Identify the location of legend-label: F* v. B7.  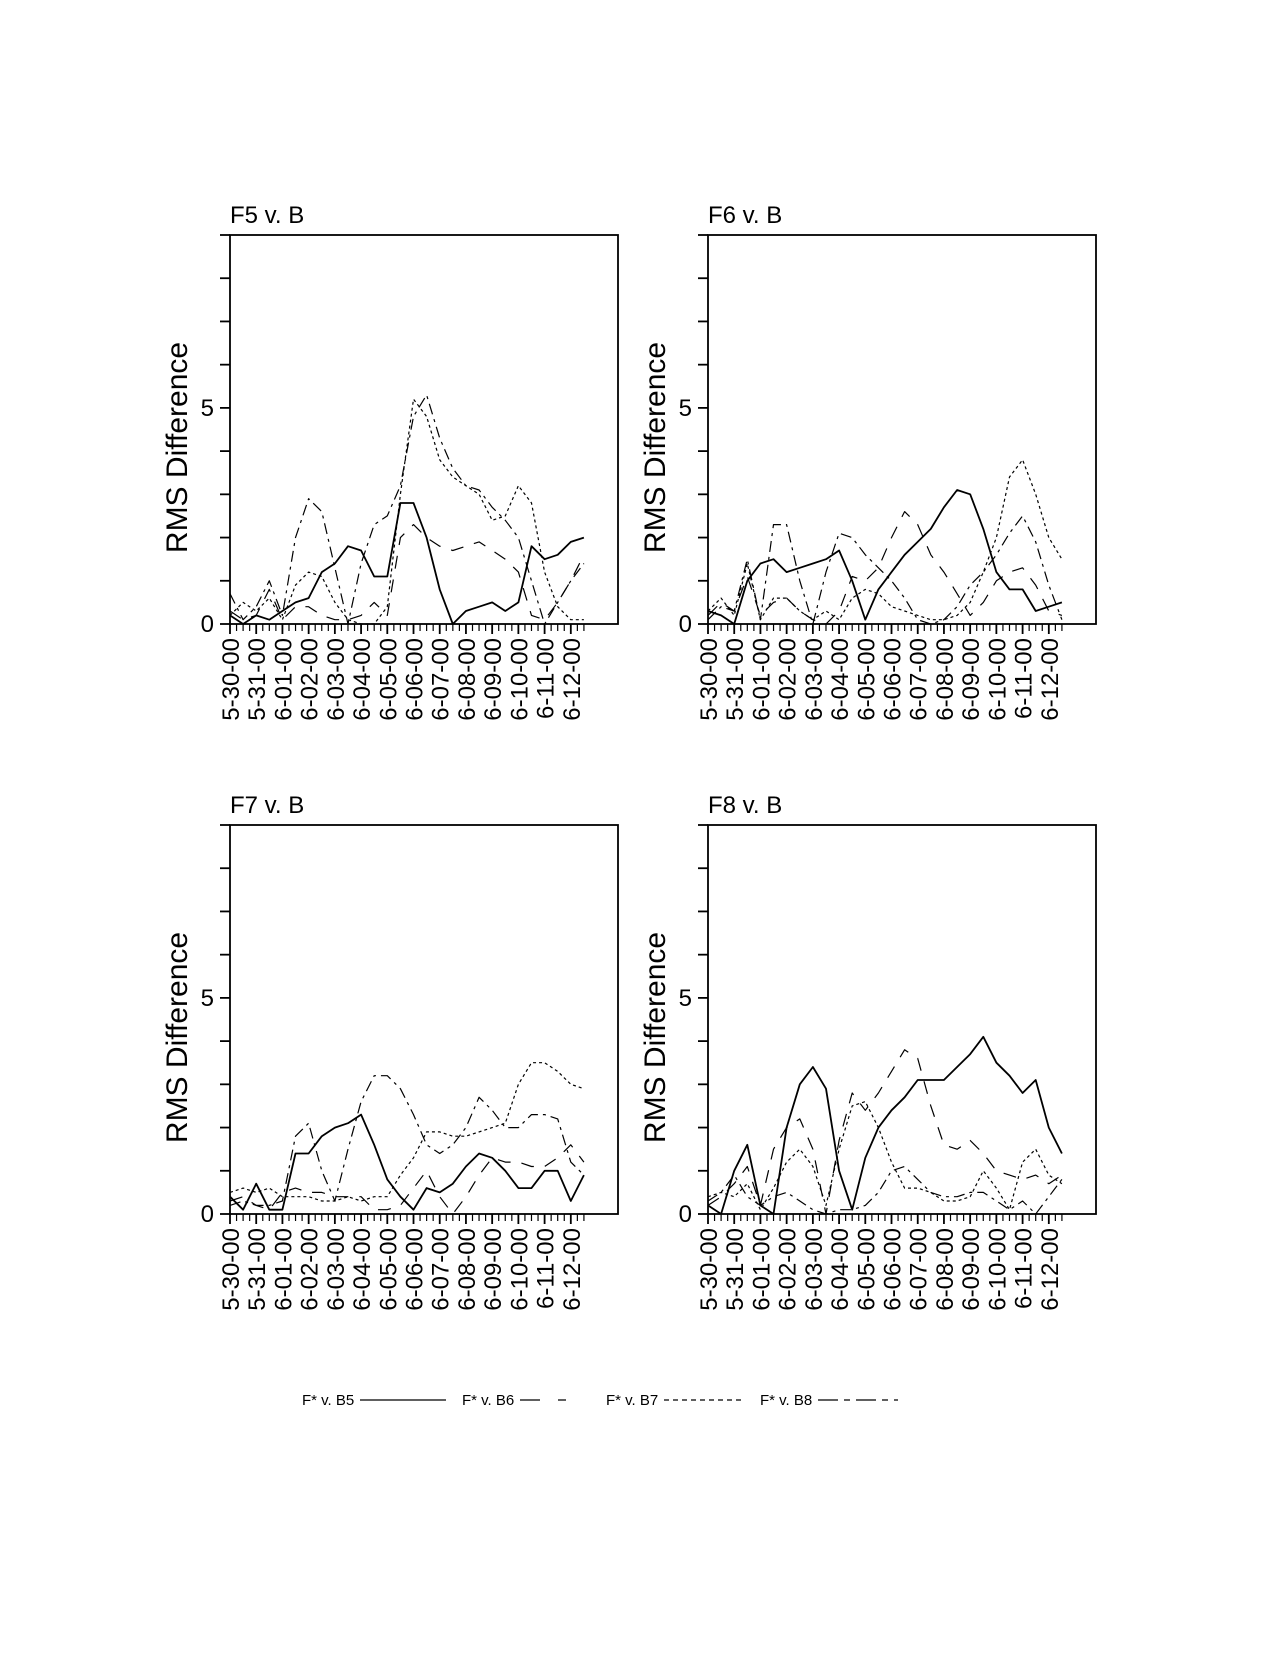
(632, 1400).